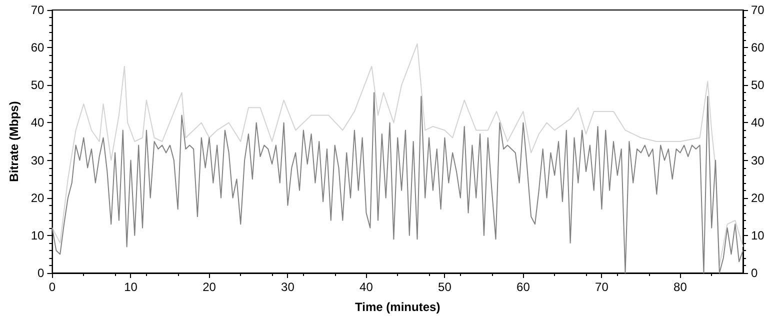 The height and width of the screenshot is (322, 771). I want to click on y-tick-label: 50, so click(37, 85).